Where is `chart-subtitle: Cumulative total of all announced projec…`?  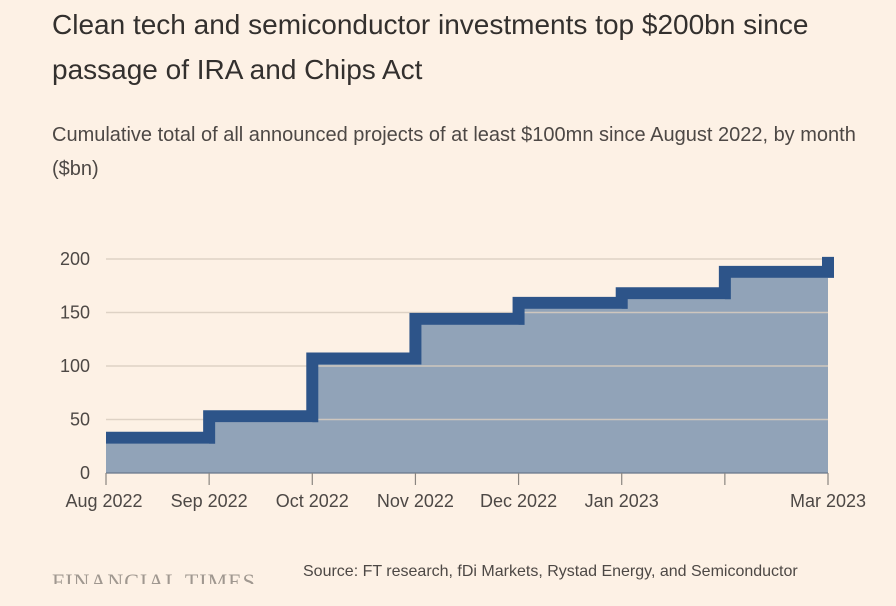
chart-subtitle: Cumulative total of all announced projec… is located at coordinates (454, 152).